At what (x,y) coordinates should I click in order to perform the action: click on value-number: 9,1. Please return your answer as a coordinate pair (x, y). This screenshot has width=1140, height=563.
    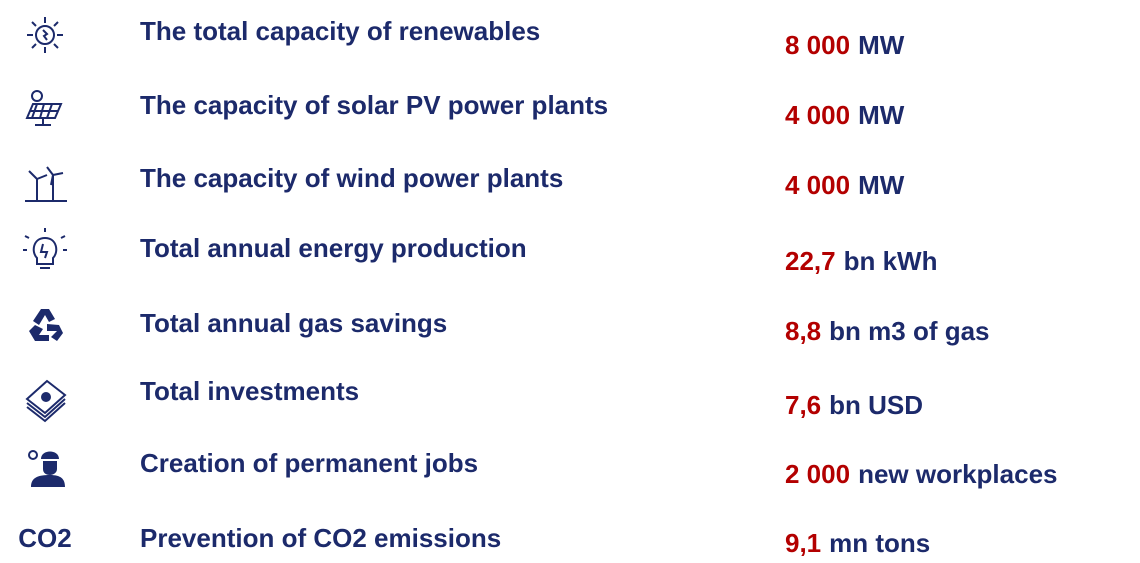
    Looking at the image, I should click on (803, 543).